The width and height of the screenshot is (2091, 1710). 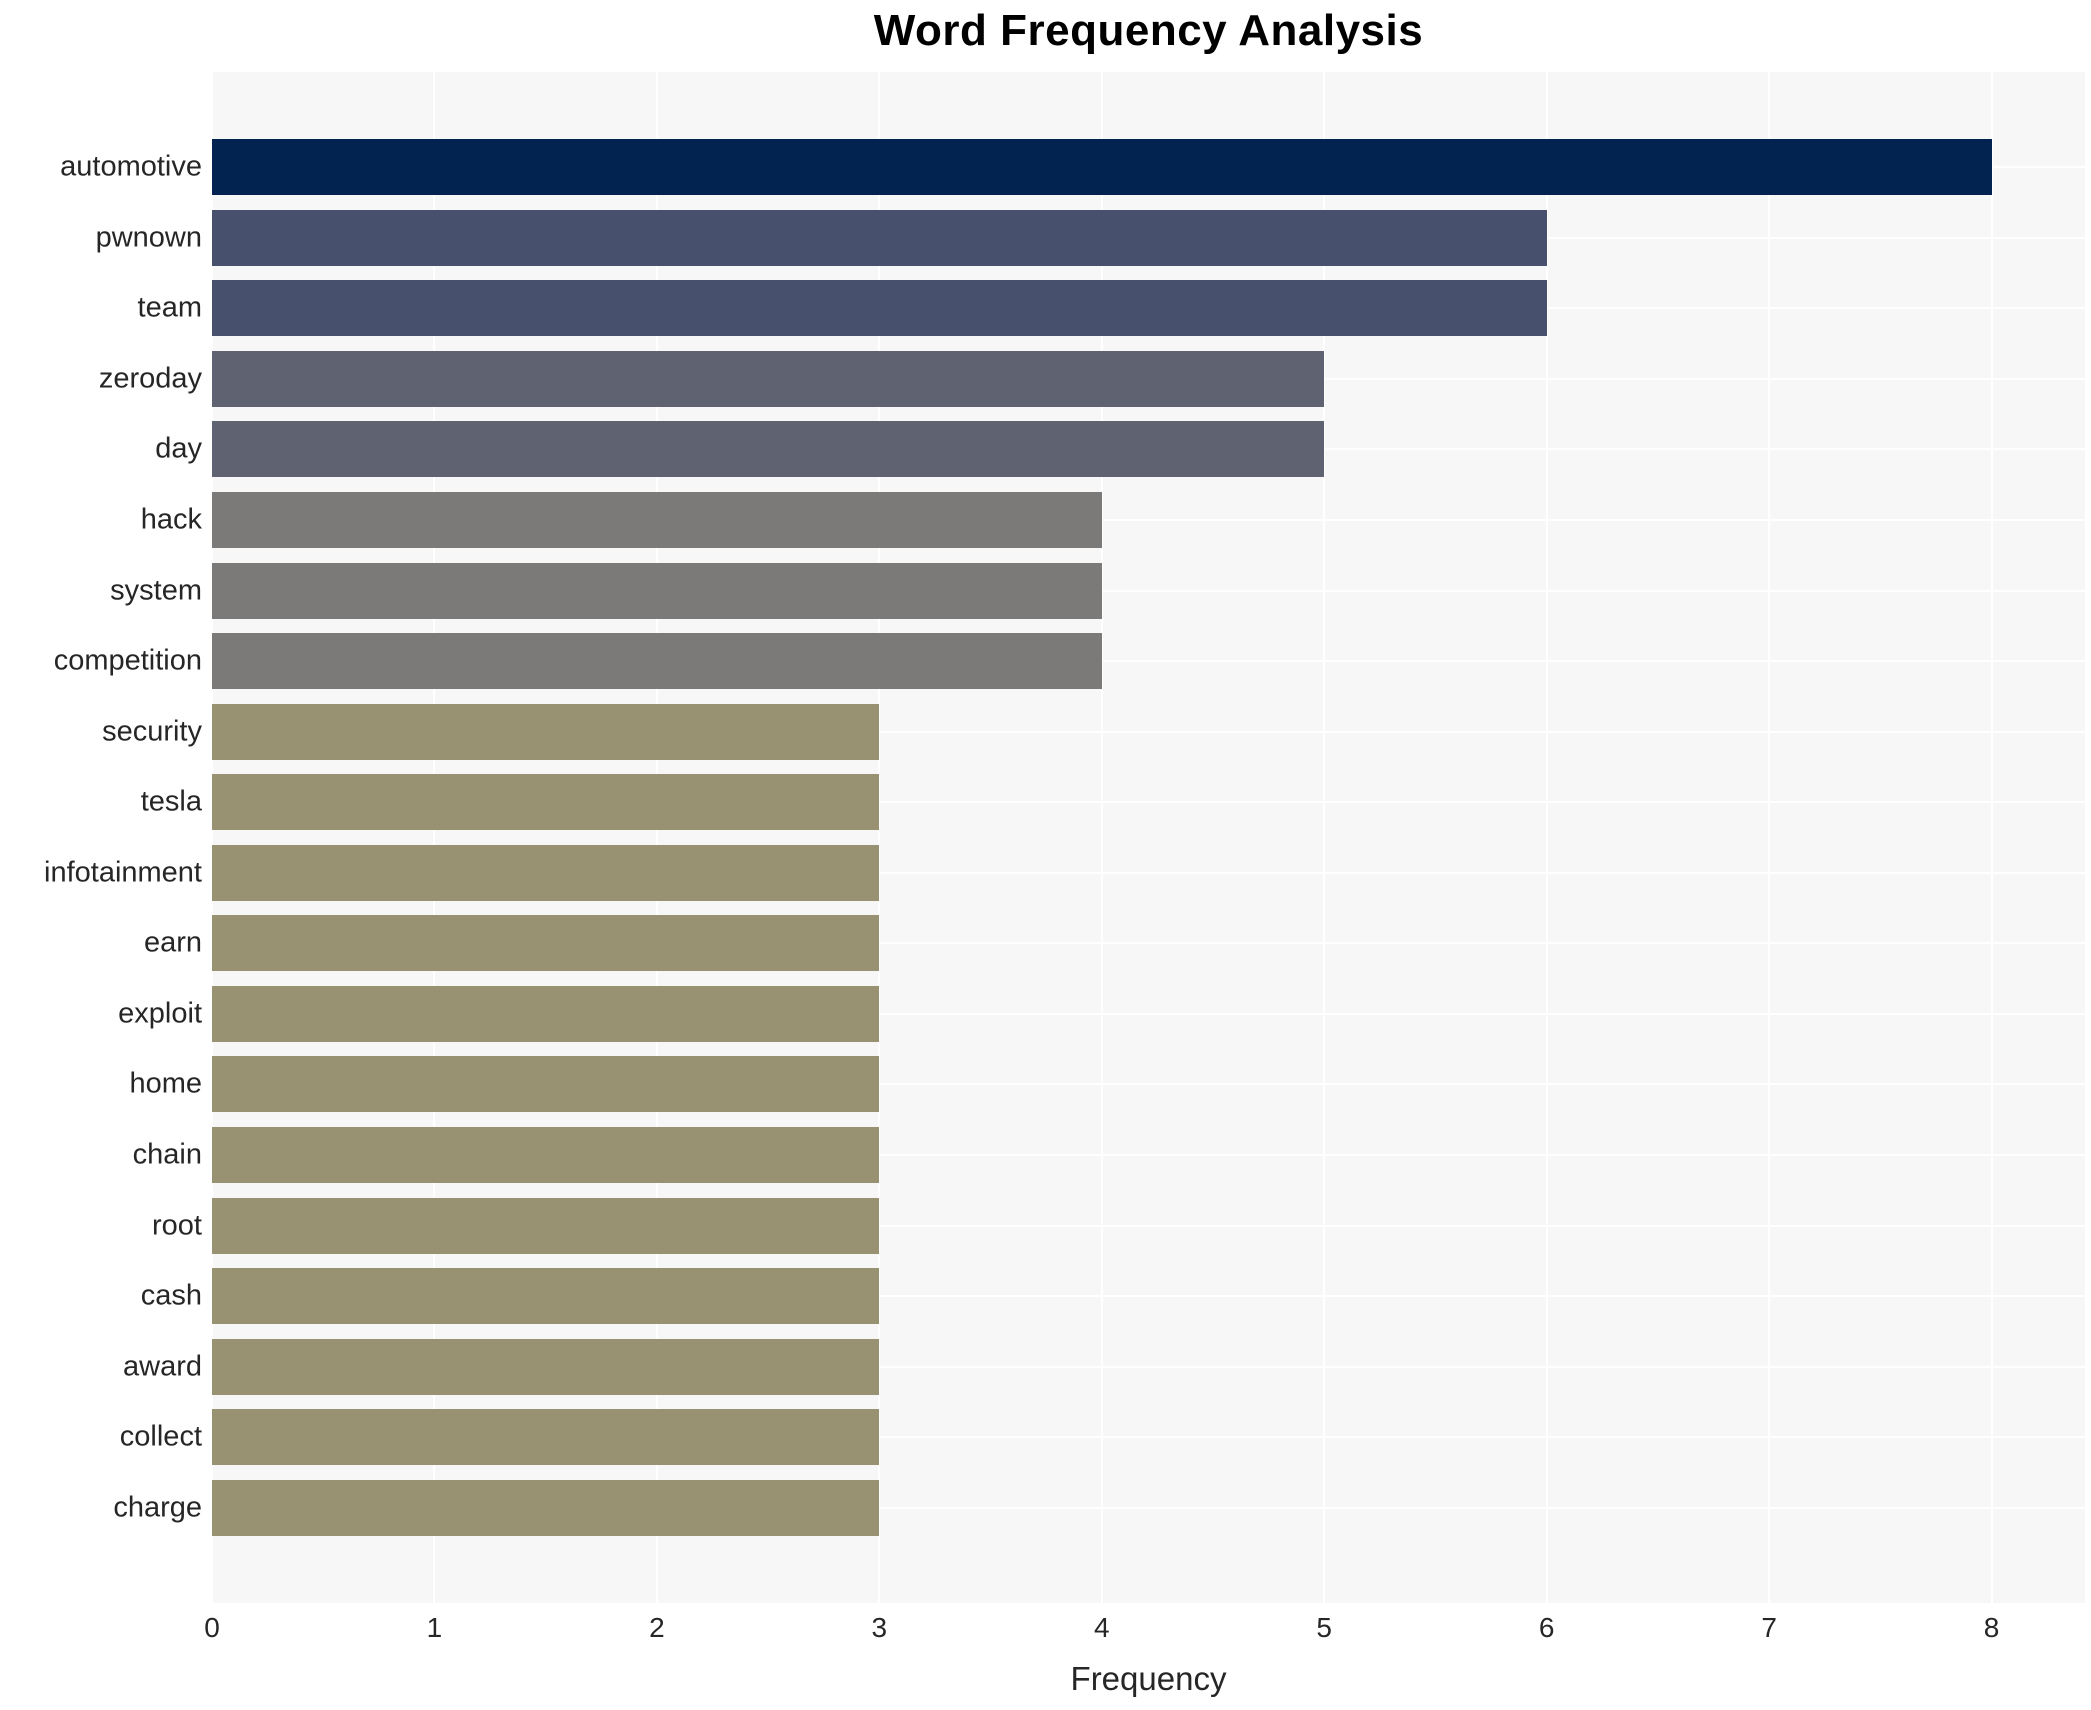 What do you see at coordinates (167, 1154) in the screenshot?
I see `category-label-chain: chain` at bounding box center [167, 1154].